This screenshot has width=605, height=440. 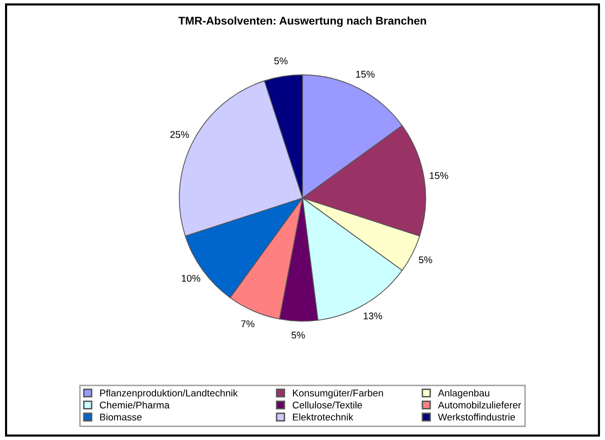 What do you see at coordinates (179, 134) in the screenshot?
I see `data-label: 25%` at bounding box center [179, 134].